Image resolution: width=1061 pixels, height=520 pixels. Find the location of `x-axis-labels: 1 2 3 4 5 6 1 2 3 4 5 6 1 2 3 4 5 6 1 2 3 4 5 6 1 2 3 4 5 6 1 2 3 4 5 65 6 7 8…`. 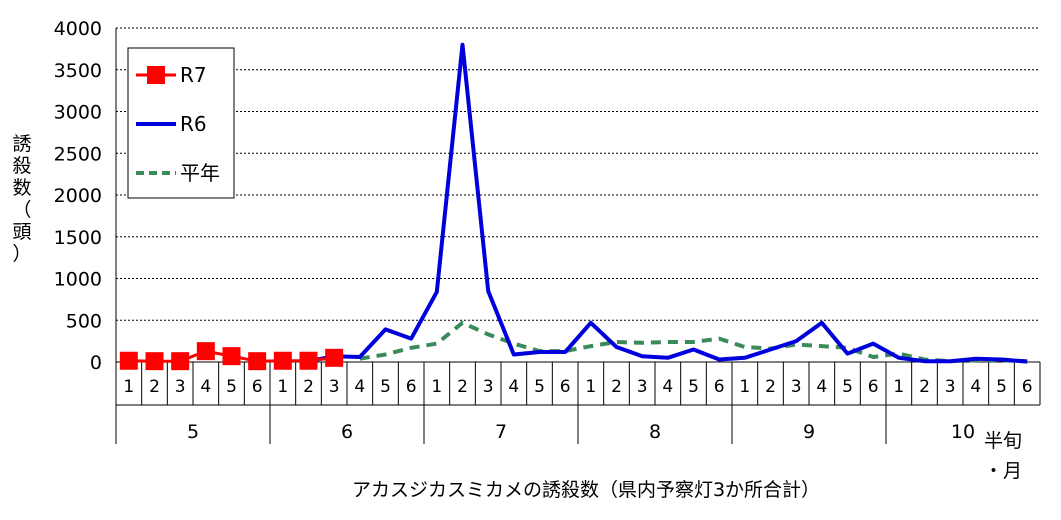

x-axis-labels: 1 2 3 4 5 6 1 2 3 4 5 6 1 2 3 4 5 6 1 2 3 4 5 6 1 2 3 4 5 6 1 2 3 4 5 65 6 7 8… is located at coordinates (578, 403).